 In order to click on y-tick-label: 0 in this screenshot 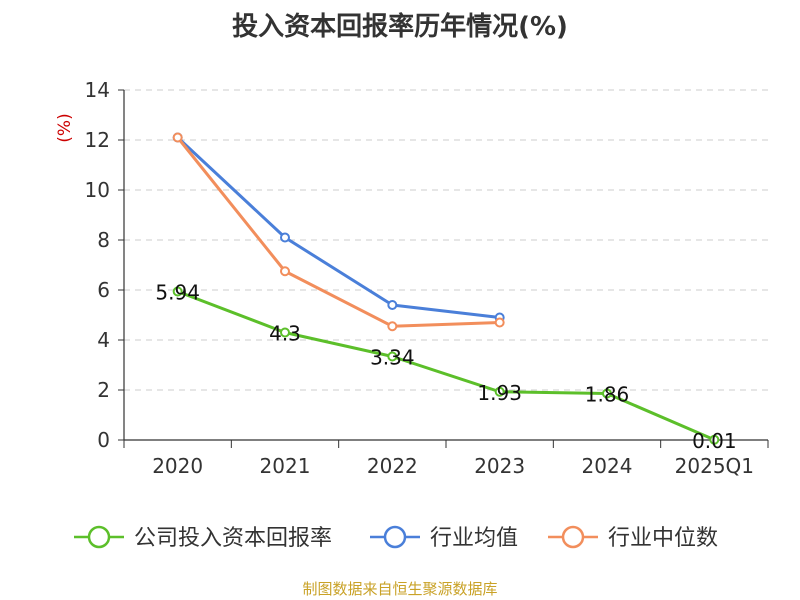, I will do `click(103, 440)`.